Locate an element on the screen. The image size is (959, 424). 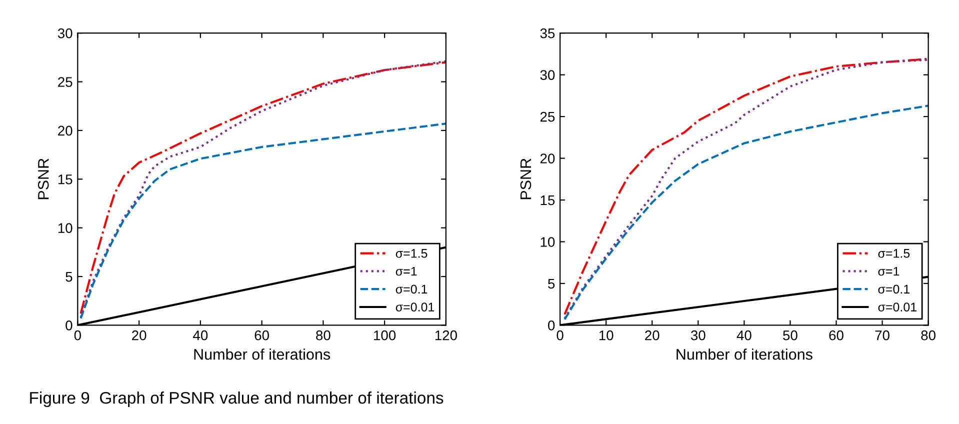
y-tick-label: 35 is located at coordinates (547, 33).